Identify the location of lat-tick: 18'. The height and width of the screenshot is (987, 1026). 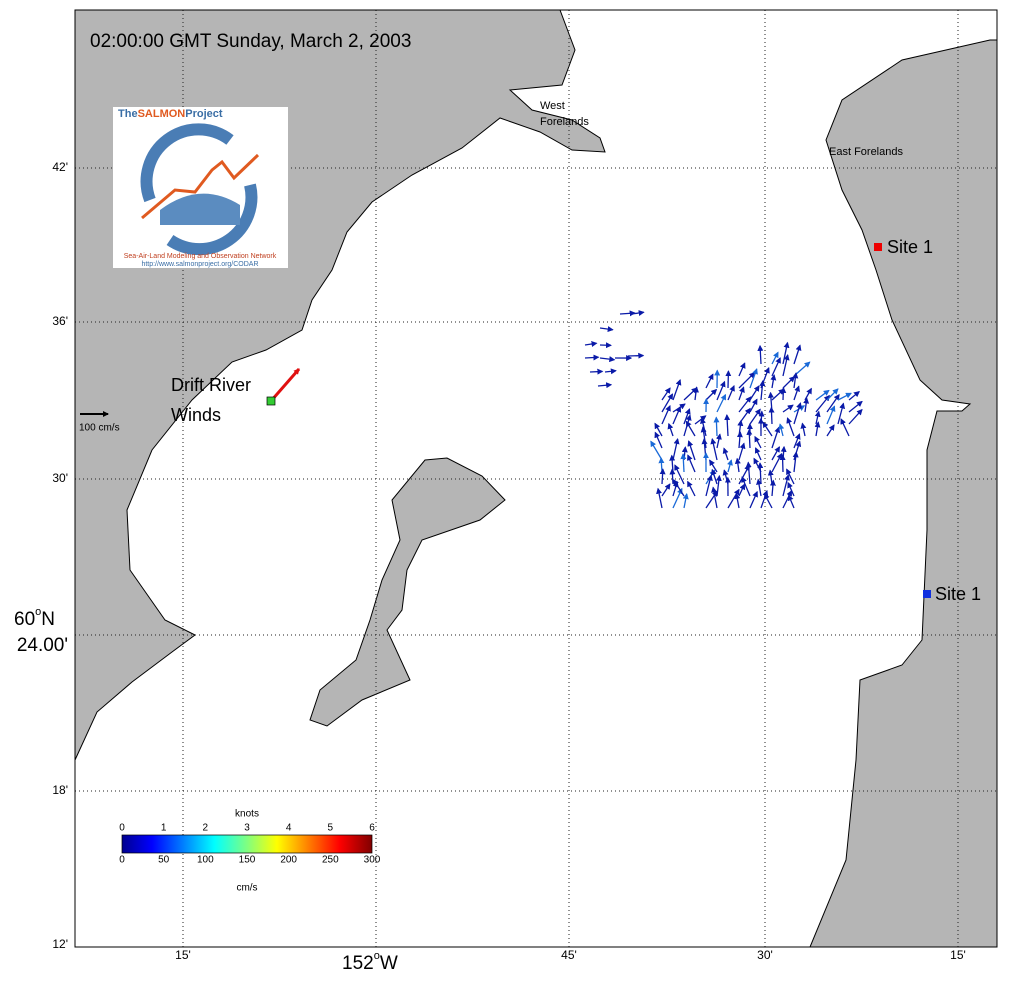
(60, 790).